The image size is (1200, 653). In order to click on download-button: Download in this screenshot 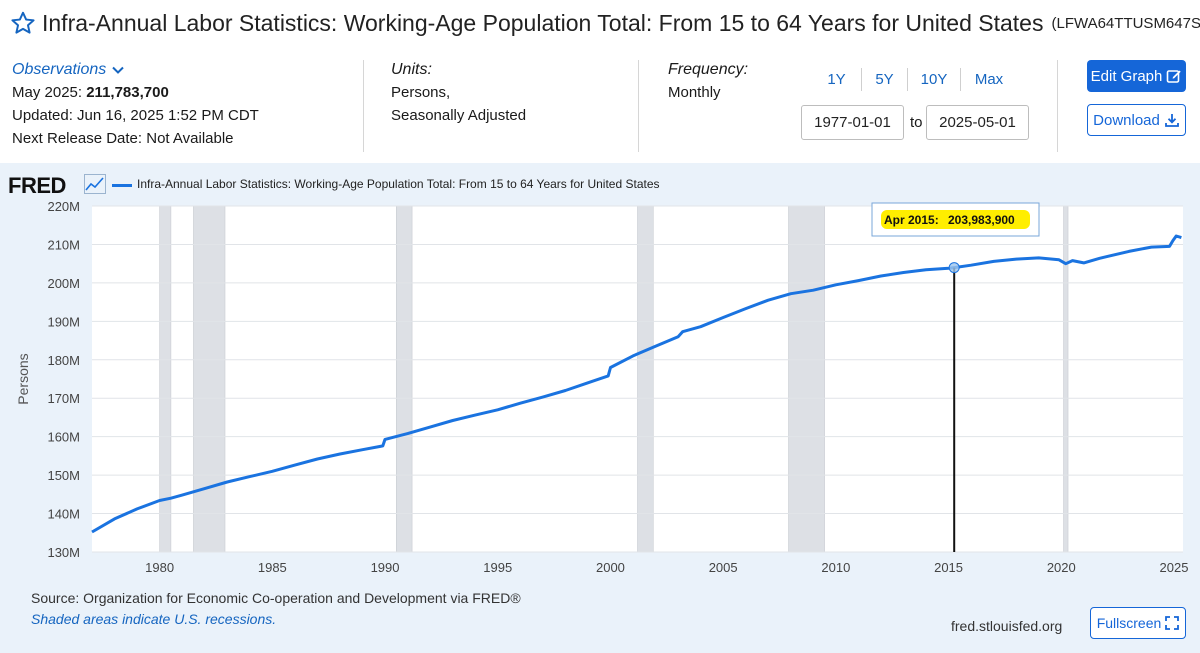, I will do `click(1136, 120)`.